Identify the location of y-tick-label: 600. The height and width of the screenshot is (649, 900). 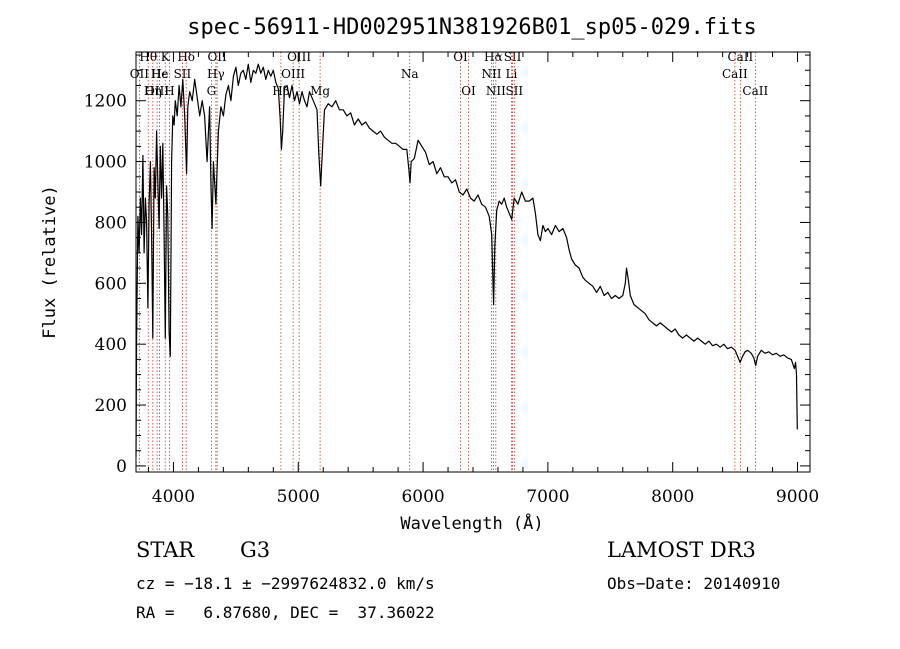
(111, 284).